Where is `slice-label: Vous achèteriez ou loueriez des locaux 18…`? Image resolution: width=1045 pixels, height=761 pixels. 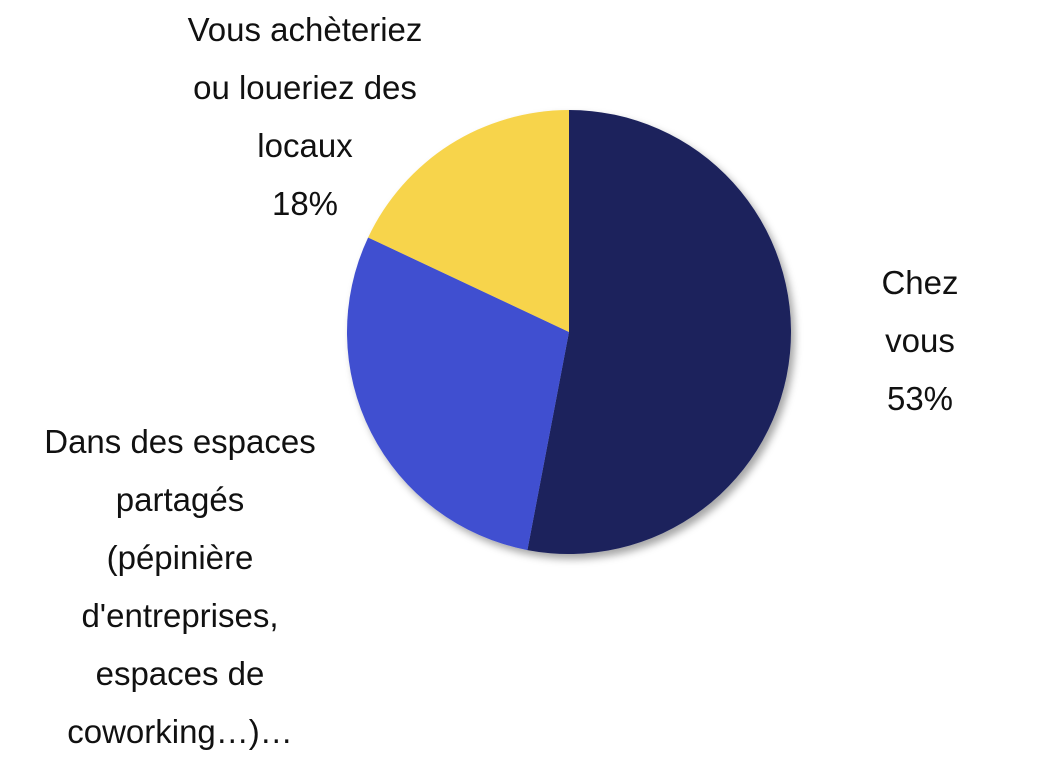 slice-label: Vous achèteriez ou loueriez des locaux 18… is located at coordinates (305, 117).